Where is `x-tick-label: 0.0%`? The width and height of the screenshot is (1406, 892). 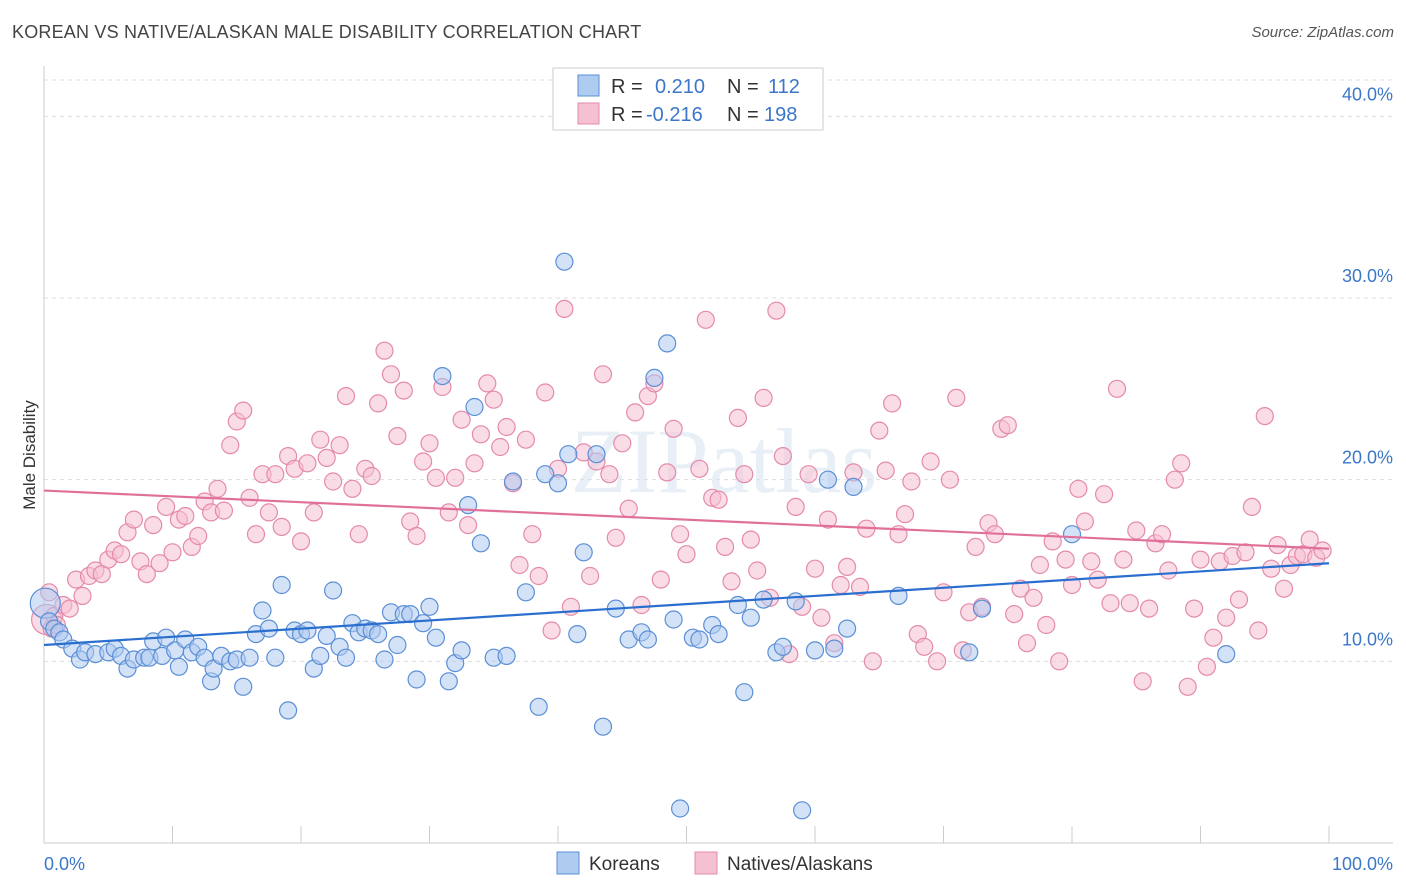 x-tick-label: 0.0% is located at coordinates (64, 864).